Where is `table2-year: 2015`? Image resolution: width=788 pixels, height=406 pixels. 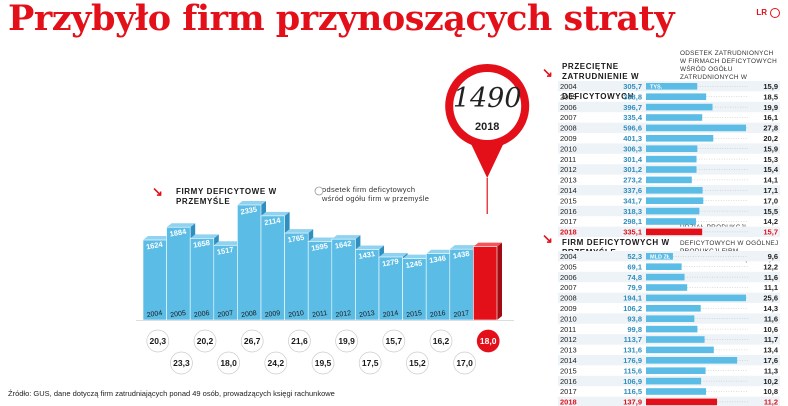
table2-year: 2015 is located at coordinates (568, 370).